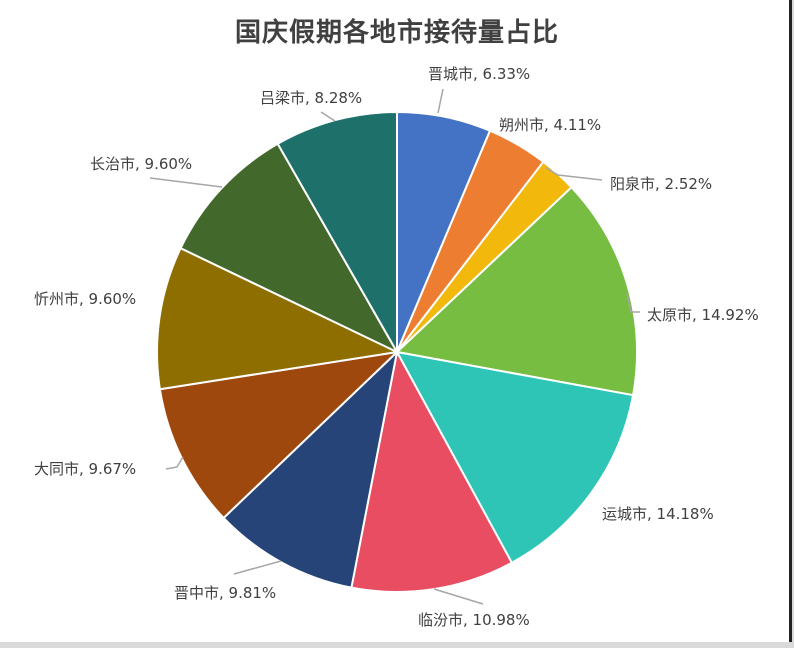 This screenshot has width=794, height=648. What do you see at coordinates (85, 299) in the screenshot?
I see `data-label: 忻州市, 9.60%` at bounding box center [85, 299].